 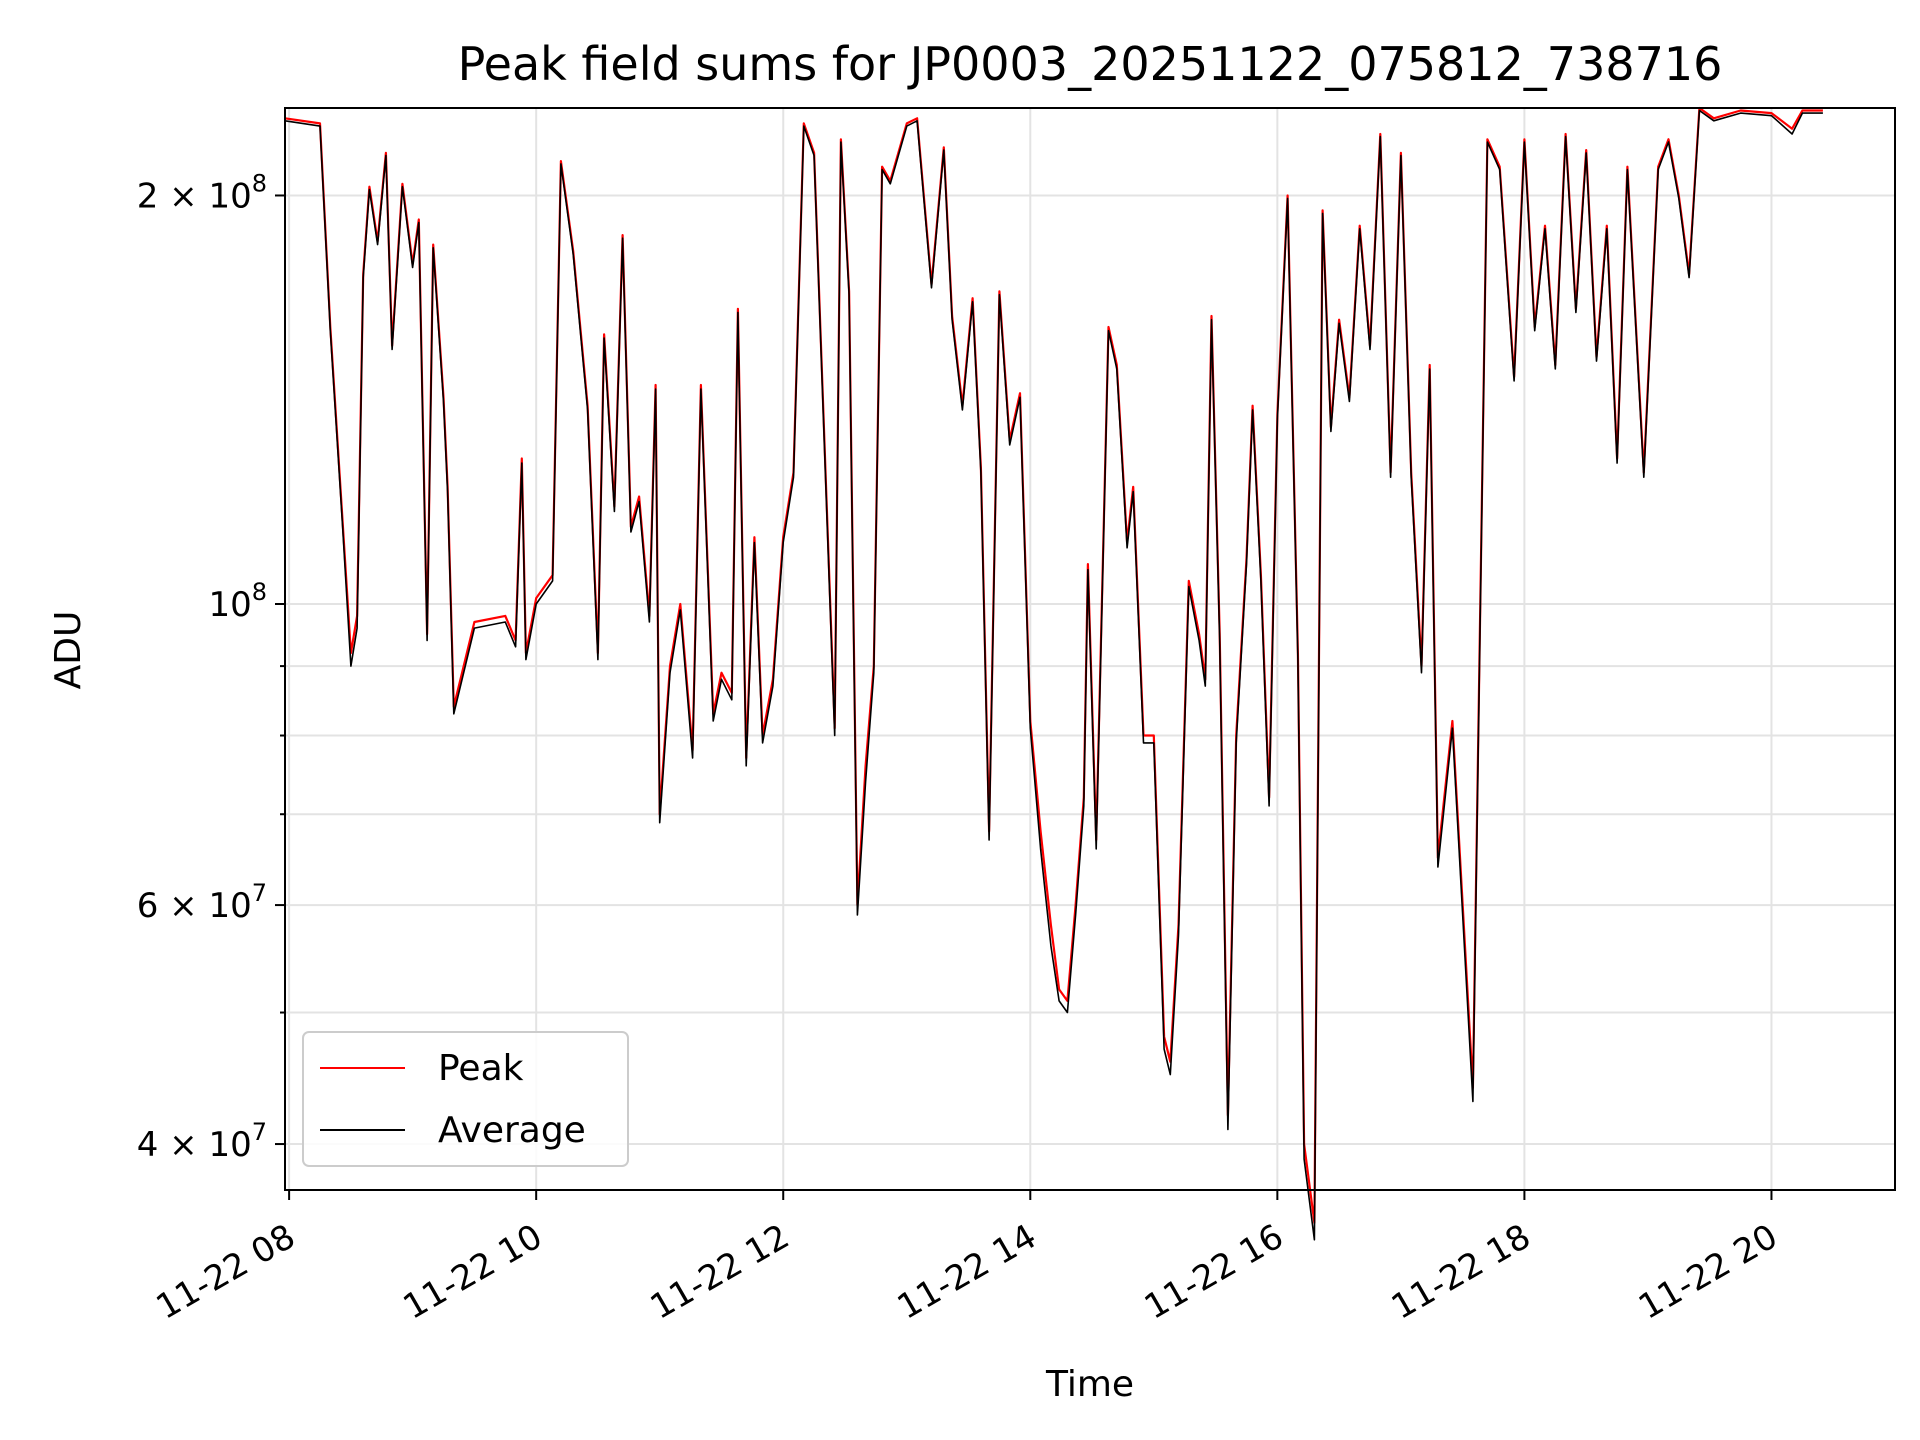 I want to click on legend-label-average: Average, so click(x=512, y=1130).